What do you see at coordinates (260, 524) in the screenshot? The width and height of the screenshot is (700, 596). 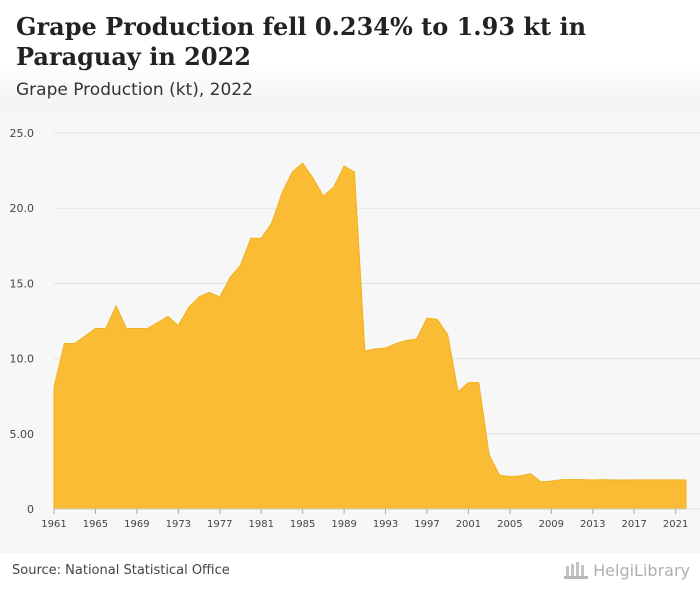 I see `x-tick-label: 1981` at bounding box center [260, 524].